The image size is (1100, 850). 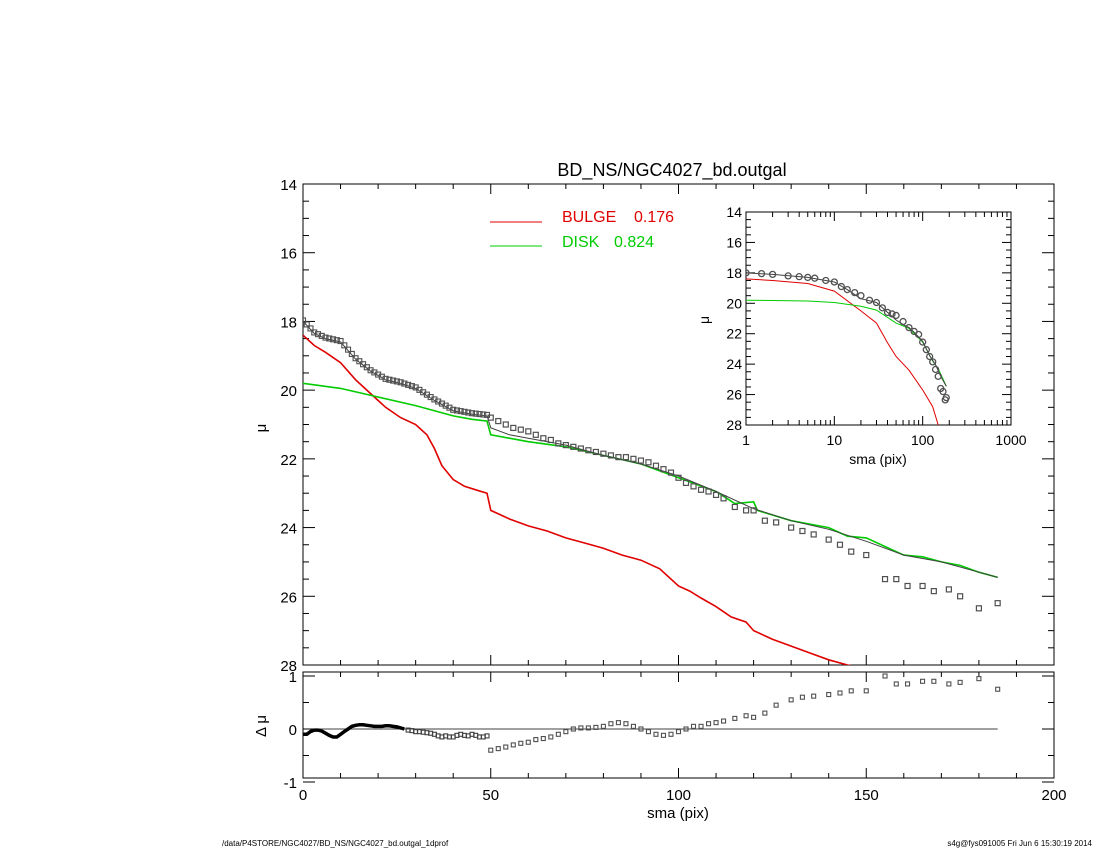 I want to click on inset-series, so click(x=848, y=347).